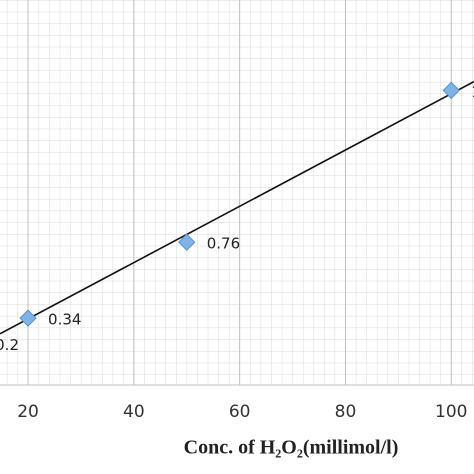 The height and width of the screenshot is (474, 474). I want to click on data-label: 0.2, so click(9, 345).